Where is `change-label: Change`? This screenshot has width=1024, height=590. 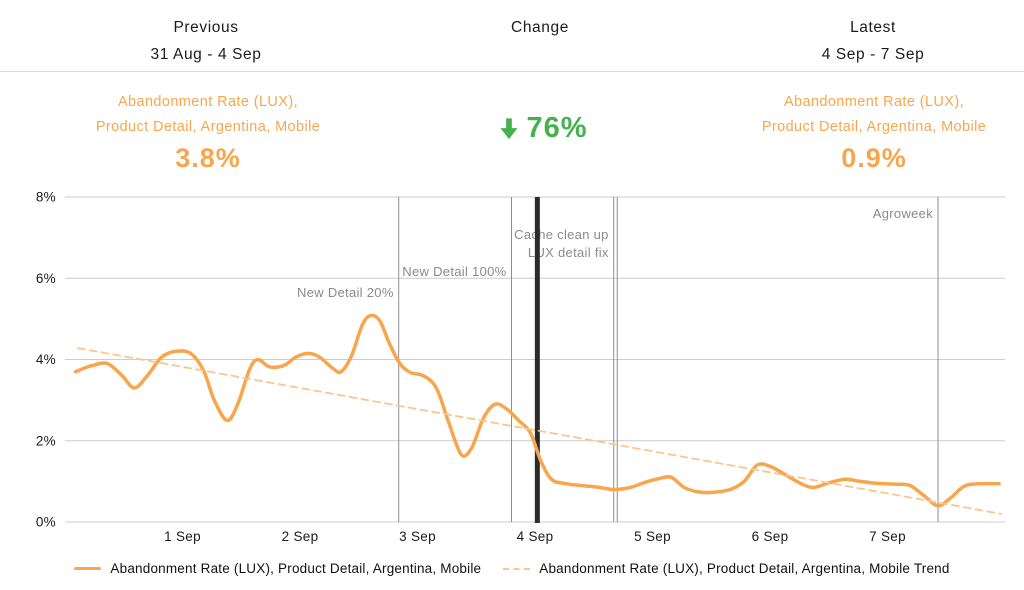 change-label: Change is located at coordinates (540, 27).